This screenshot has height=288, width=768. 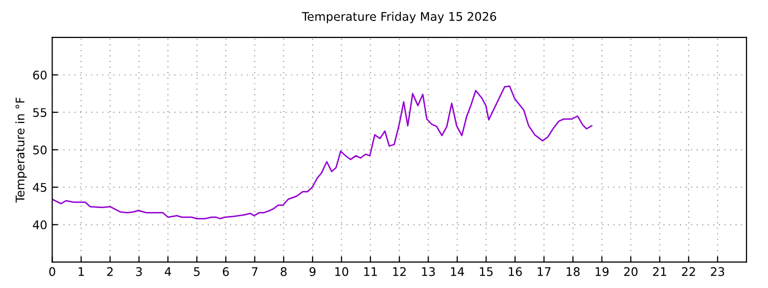 What do you see at coordinates (40, 75) in the screenshot?
I see `y-tick-label: 60` at bounding box center [40, 75].